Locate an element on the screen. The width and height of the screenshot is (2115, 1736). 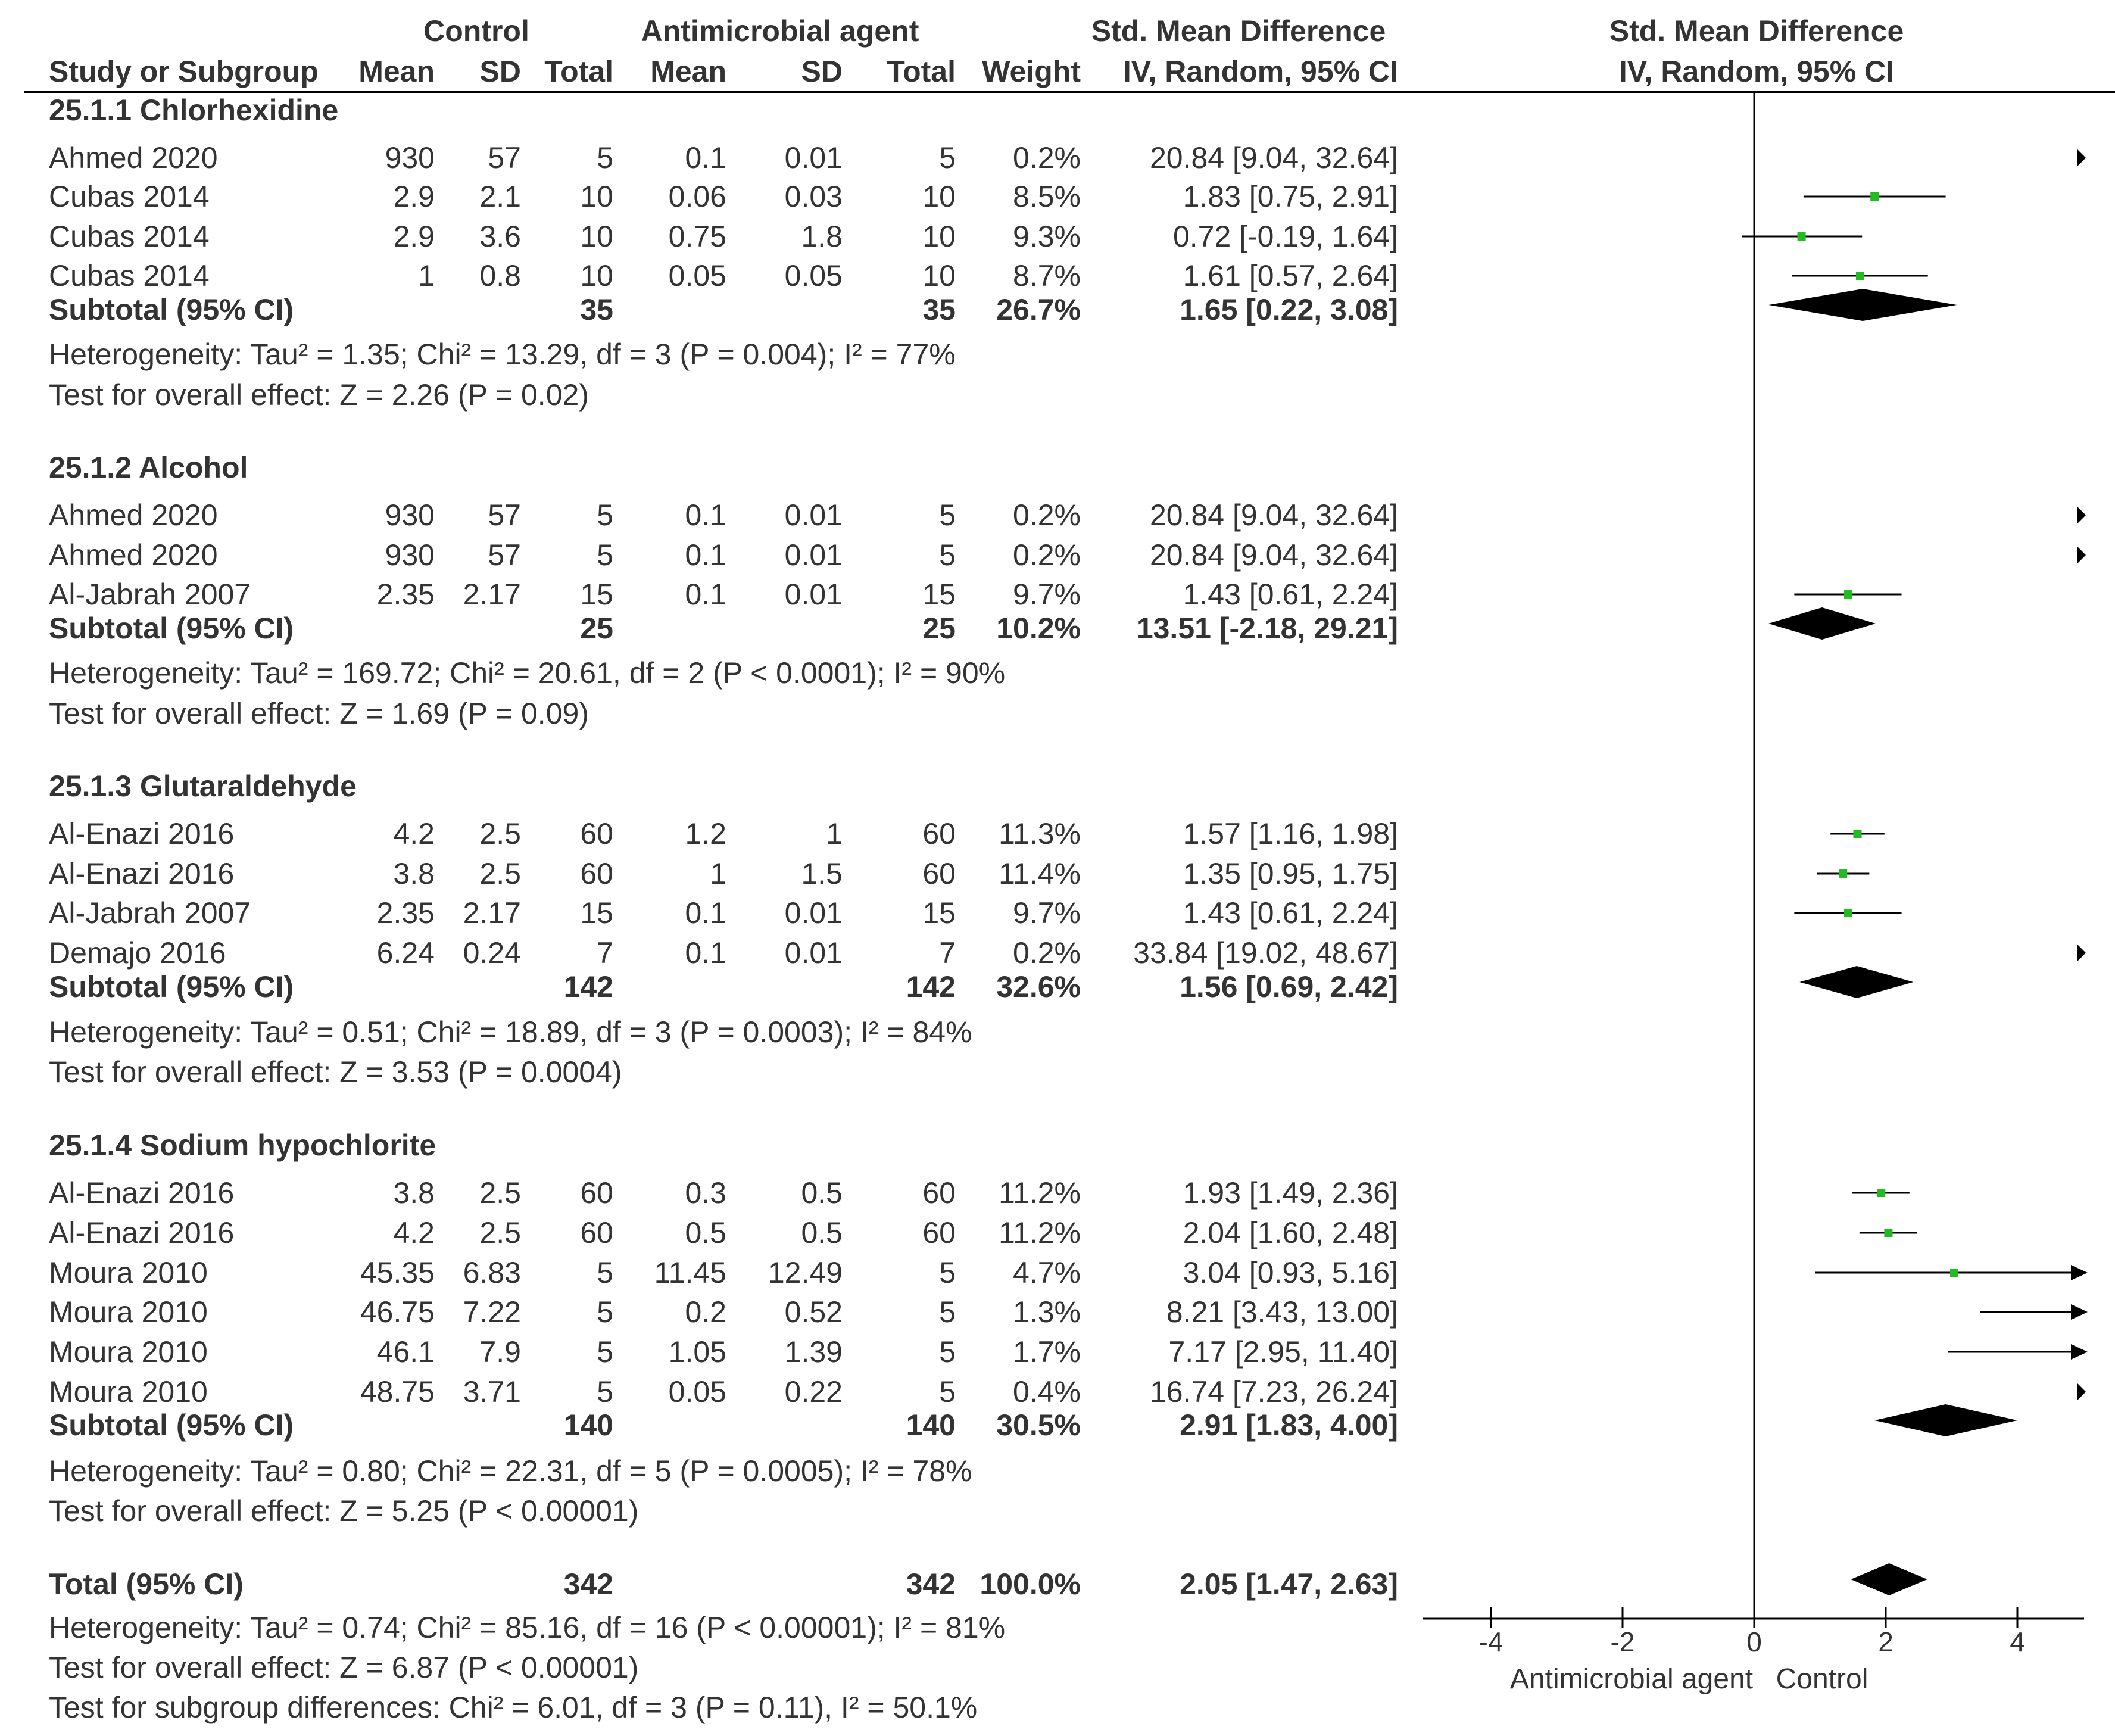
cell-c-mean: 46.75 is located at coordinates (397, 1312).